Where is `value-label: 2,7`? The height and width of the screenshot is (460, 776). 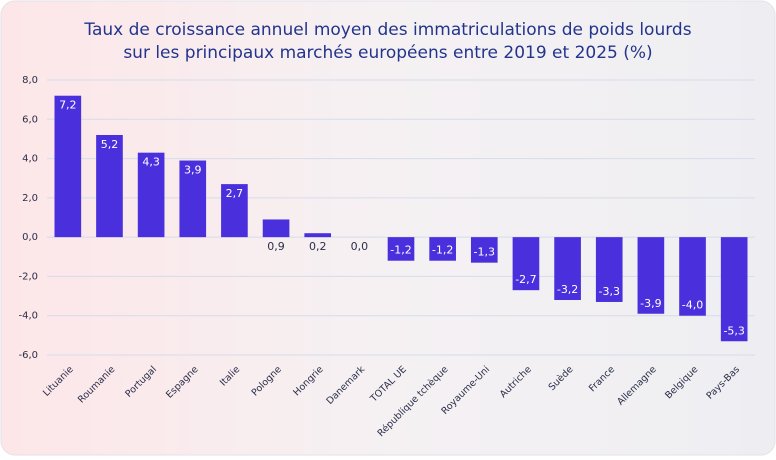
value-label: 2,7 is located at coordinates (235, 193).